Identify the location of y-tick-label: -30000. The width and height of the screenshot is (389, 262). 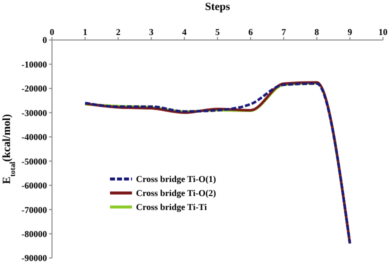
(35, 113).